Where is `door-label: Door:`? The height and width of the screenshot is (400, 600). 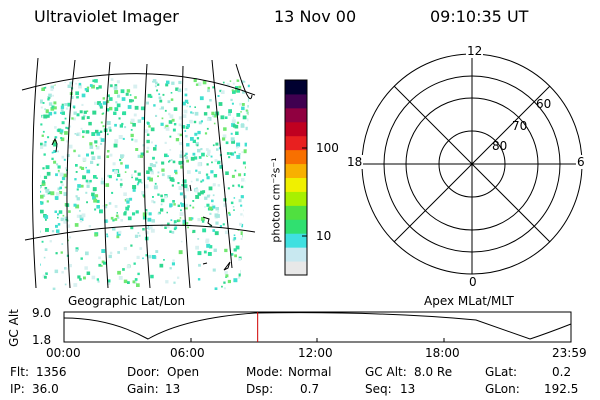
door-label: Door: is located at coordinates (143, 372).